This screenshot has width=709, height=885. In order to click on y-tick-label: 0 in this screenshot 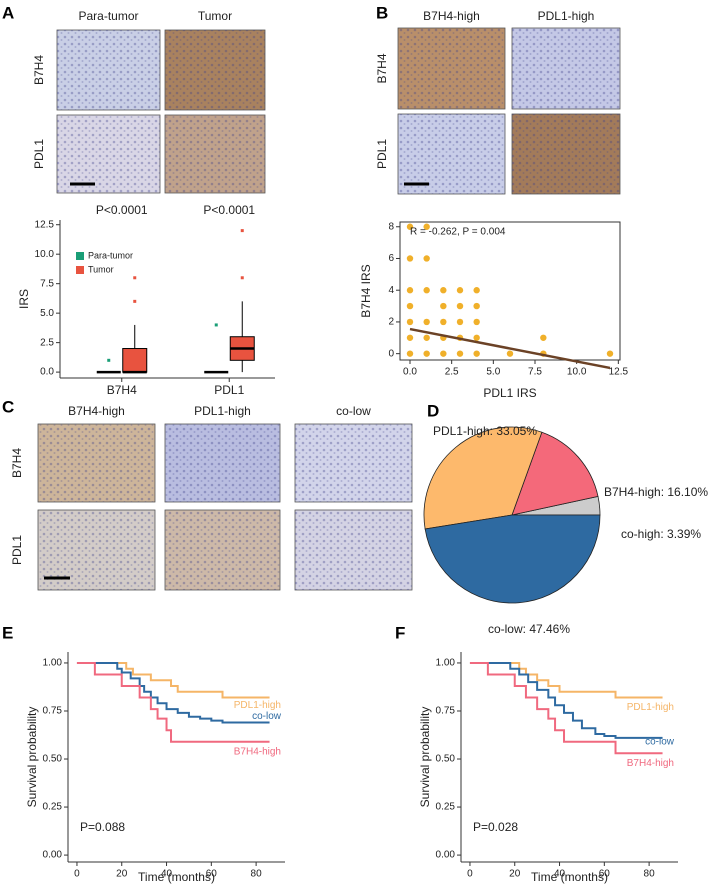, I will do `click(391, 353)`.